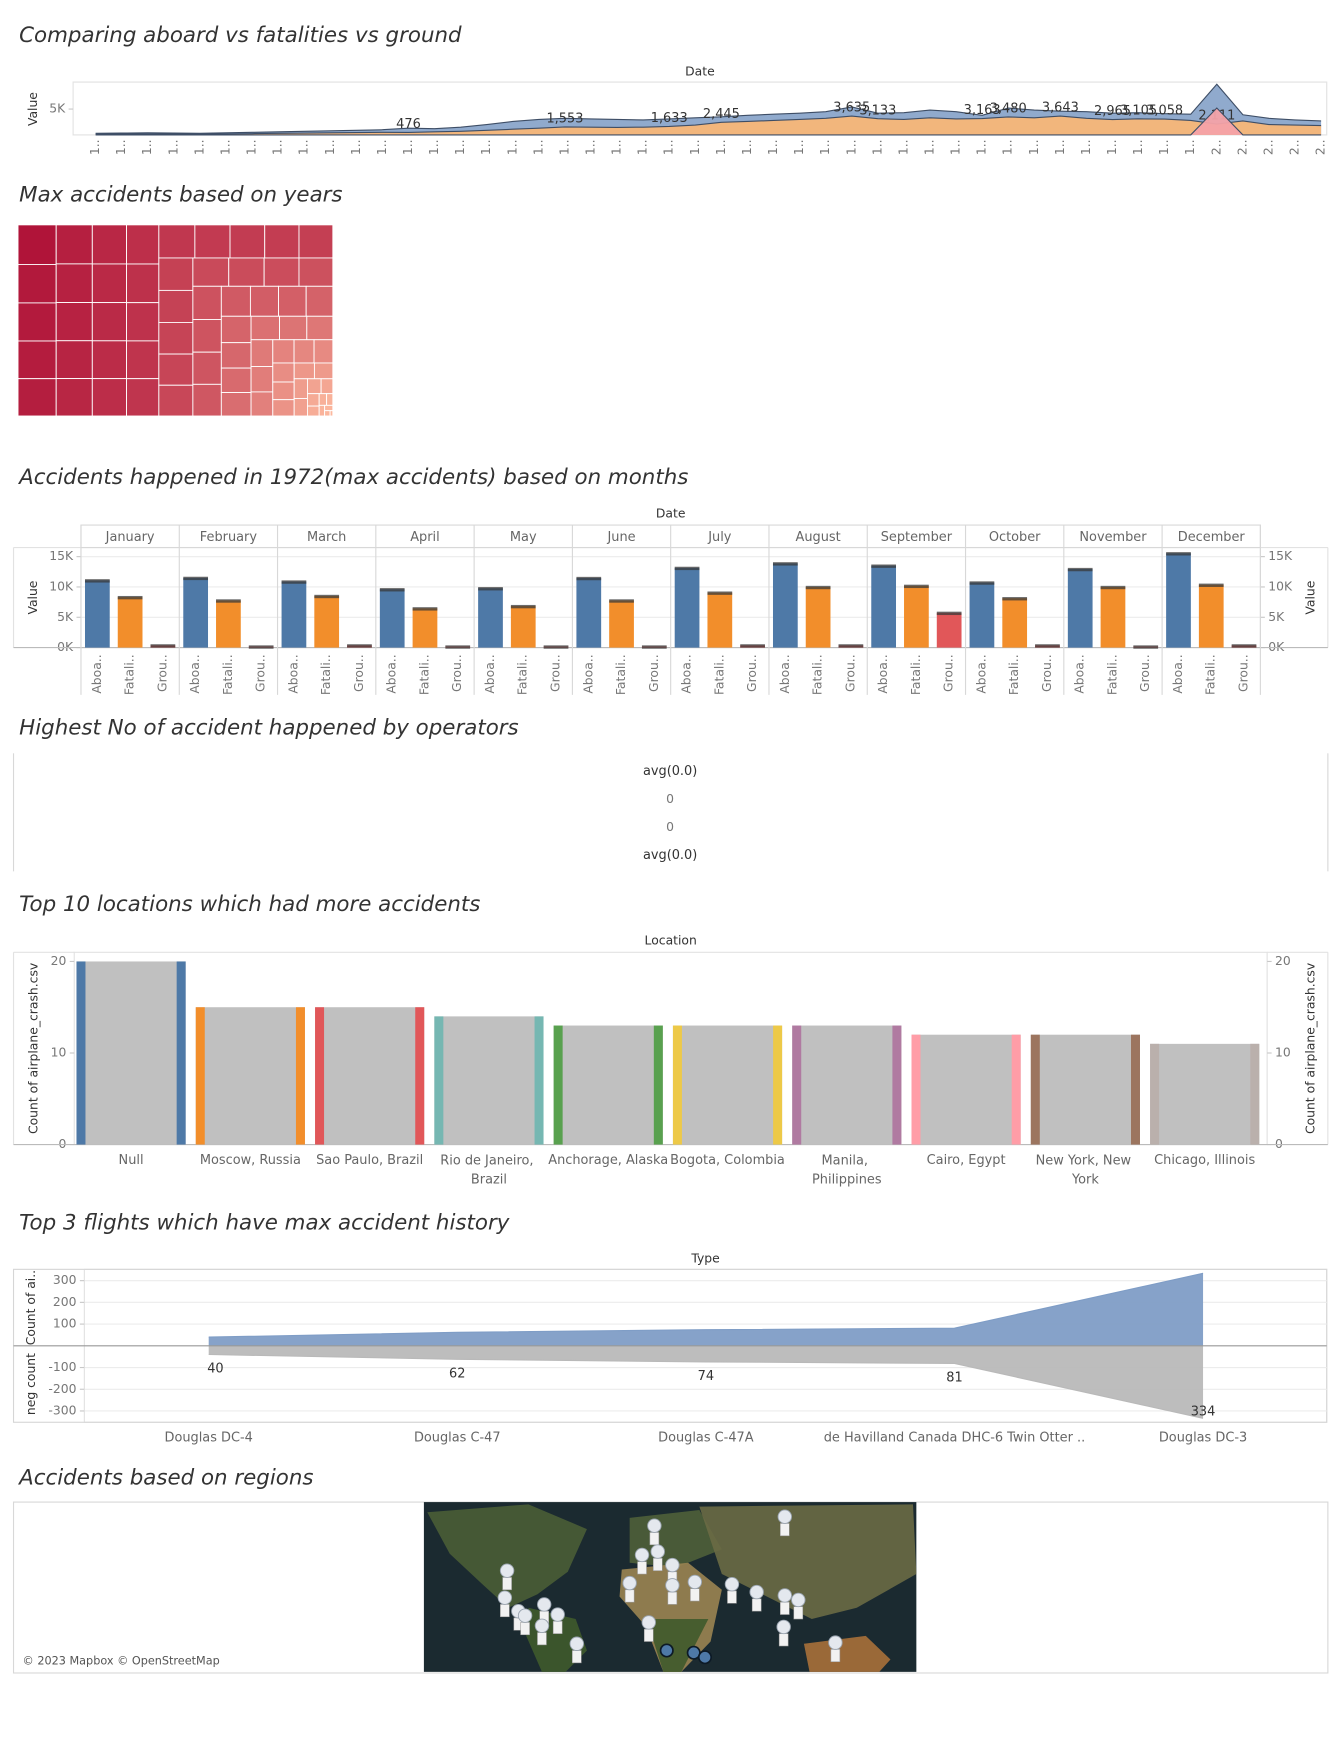  What do you see at coordinates (1015, 537) in the screenshot?
I see `column-header: October` at bounding box center [1015, 537].